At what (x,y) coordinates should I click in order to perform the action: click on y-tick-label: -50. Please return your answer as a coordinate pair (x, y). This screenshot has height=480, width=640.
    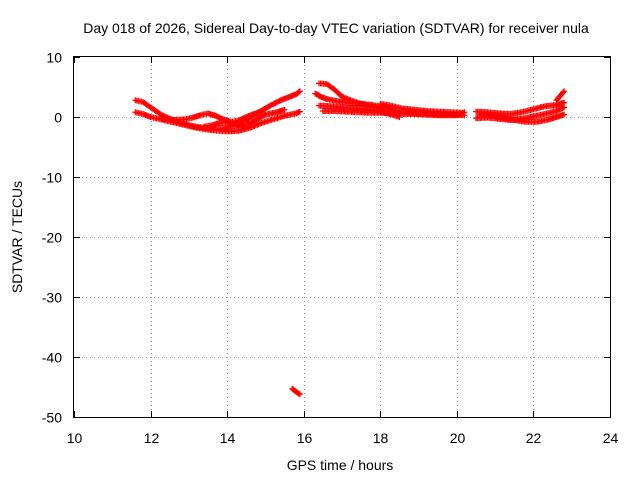
    Looking at the image, I should click on (52, 418).